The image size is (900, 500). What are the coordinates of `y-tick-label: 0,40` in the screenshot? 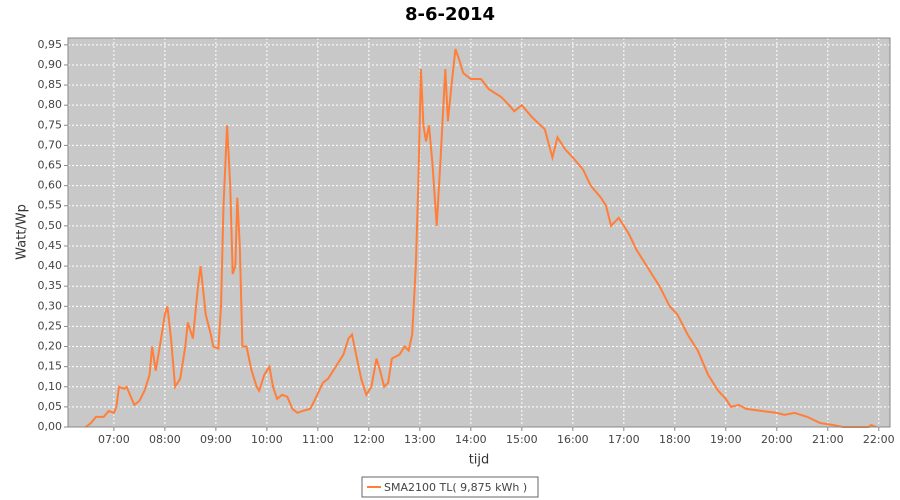 It's located at (50, 265).